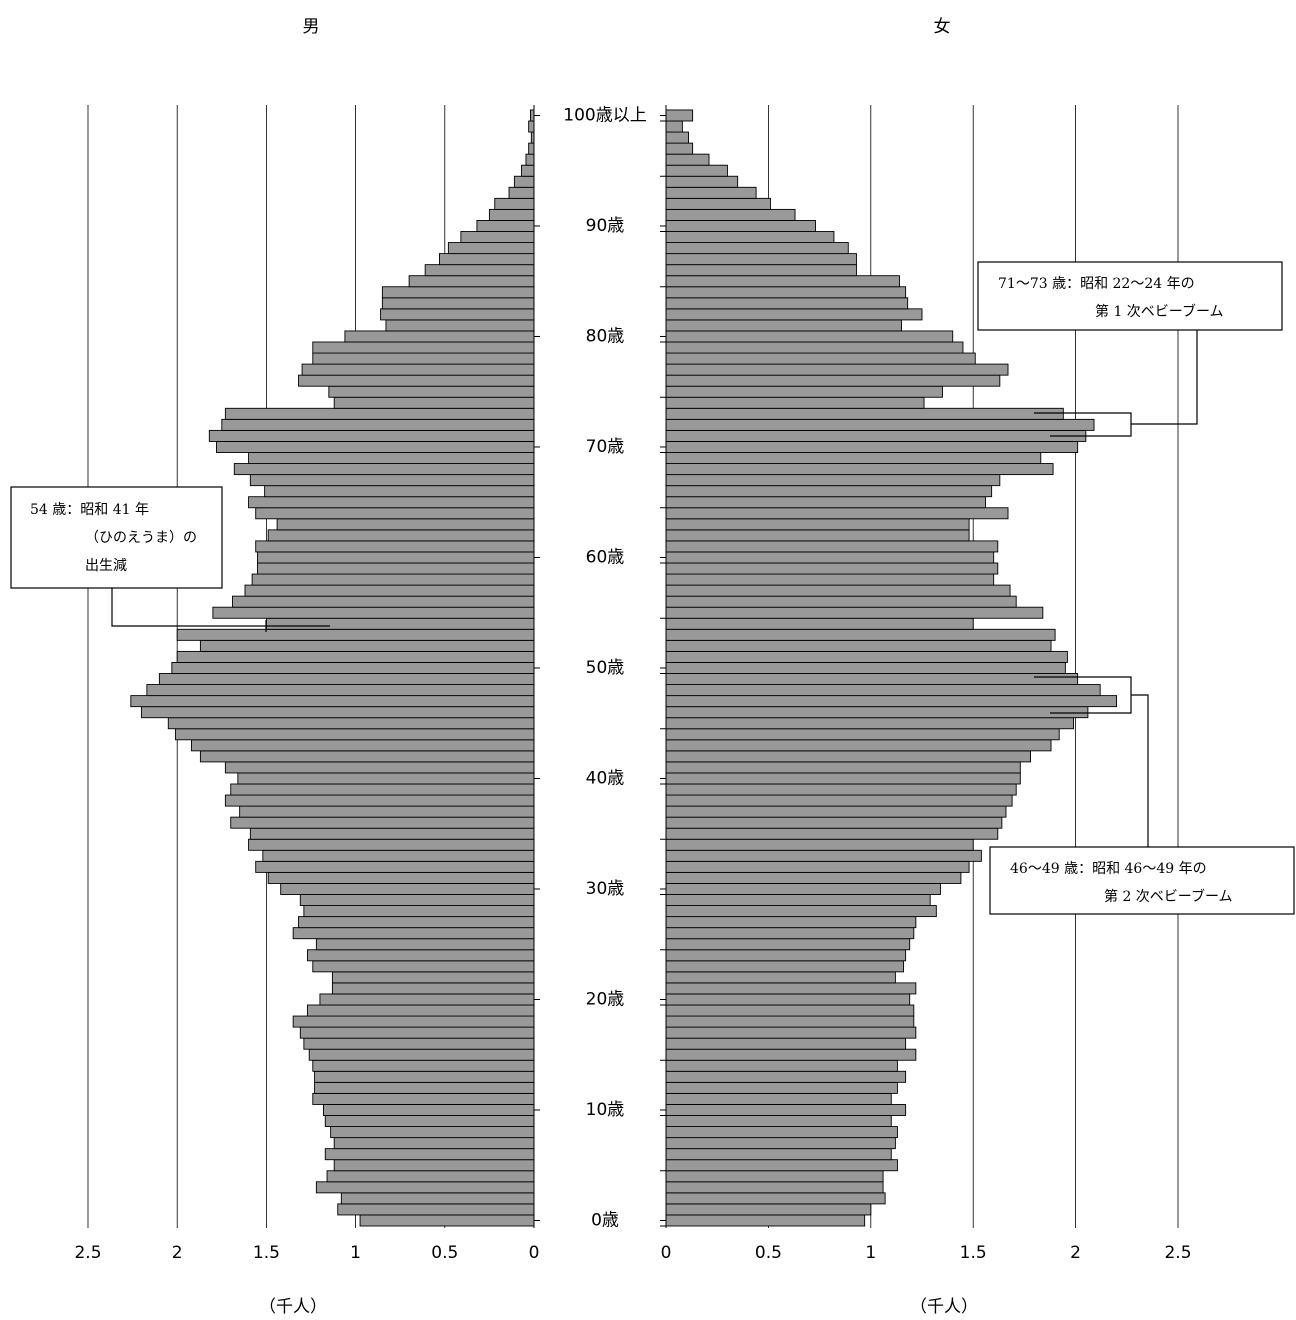 This screenshot has width=1296, height=1320. I want to click on x-tick-label: 0, so click(534, 1253).